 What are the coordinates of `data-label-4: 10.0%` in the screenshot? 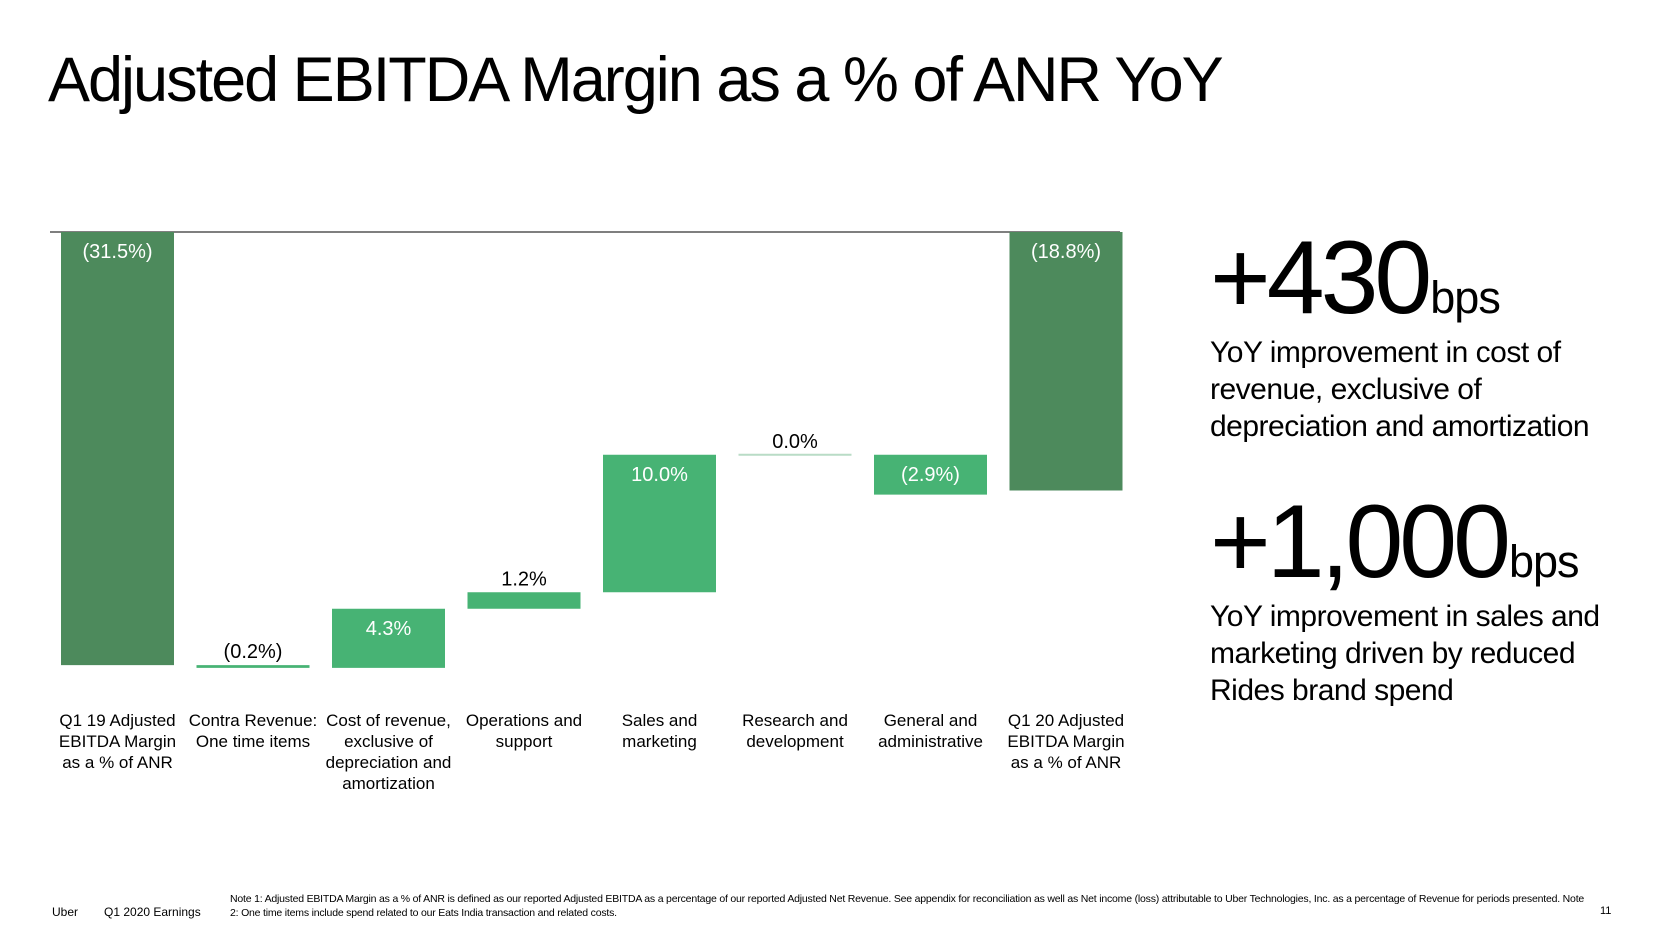 It's located at (659, 475).